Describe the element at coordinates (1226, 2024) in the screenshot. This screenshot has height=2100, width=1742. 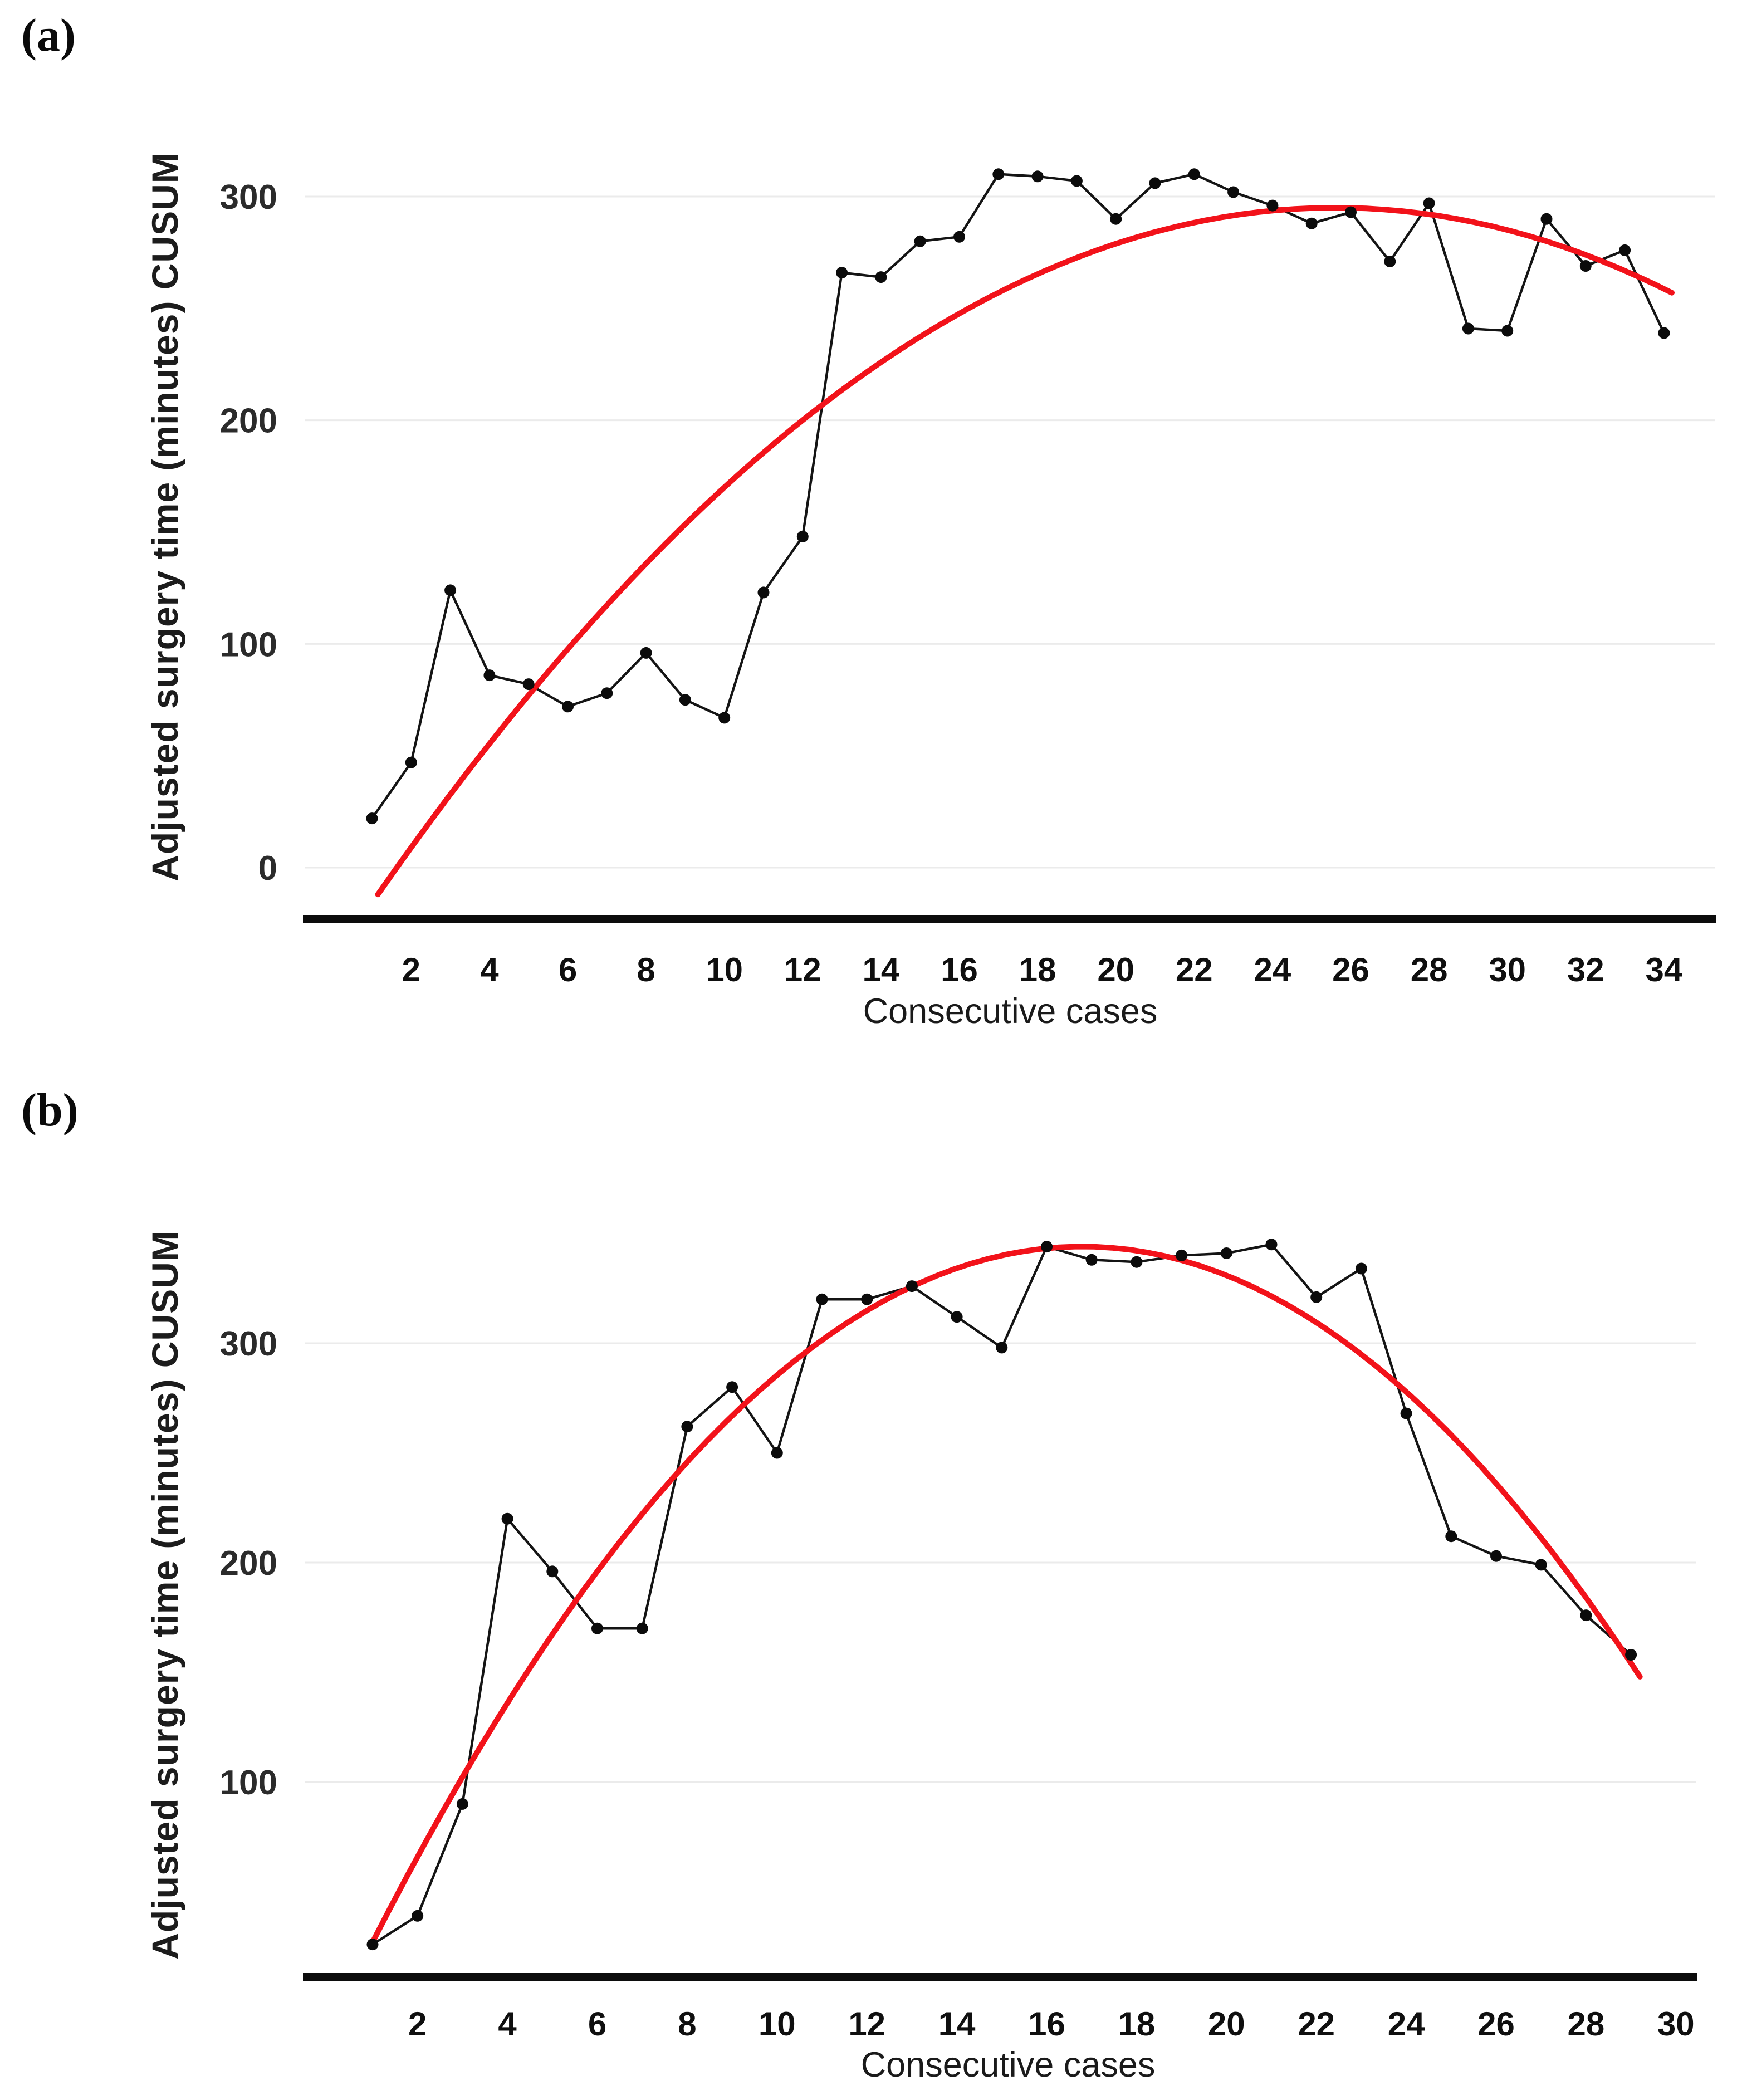
I see `x-tick-label-b: 20` at that location.